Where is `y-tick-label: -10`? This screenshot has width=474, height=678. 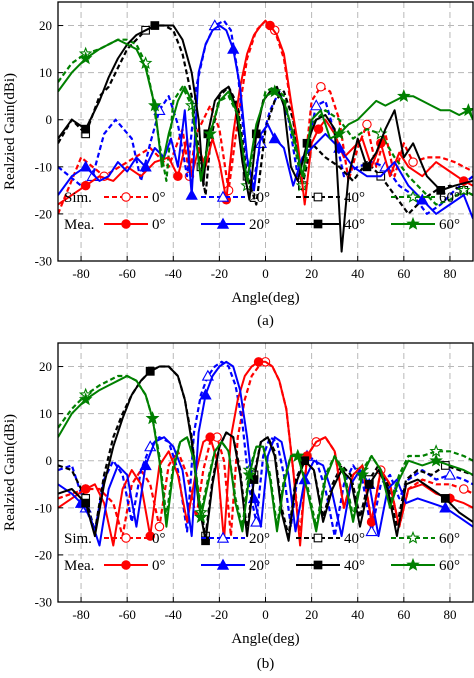
y-tick-label: -10 is located at coordinates (43, 166).